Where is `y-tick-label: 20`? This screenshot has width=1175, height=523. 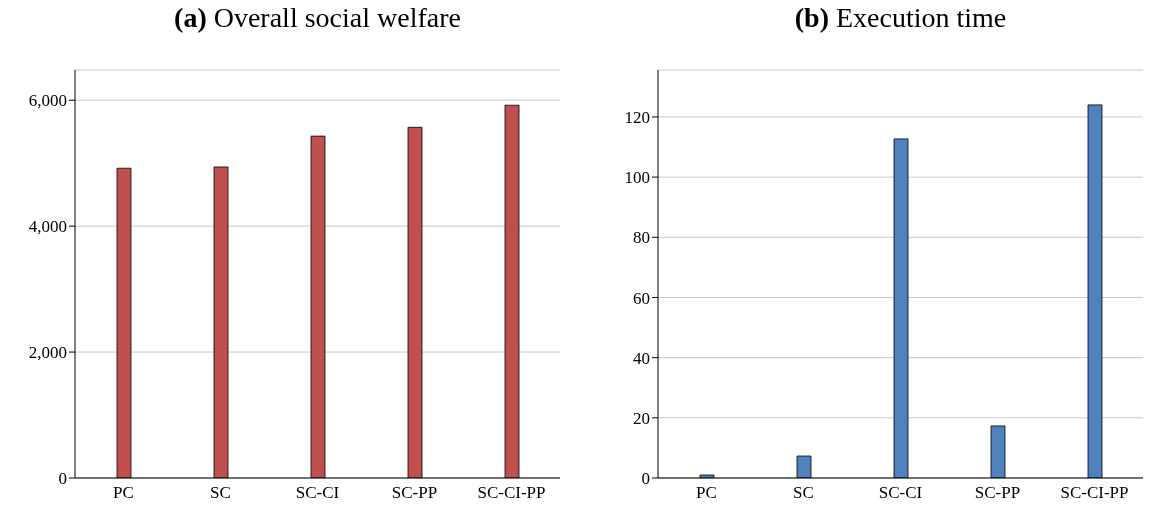
y-tick-label: 20 is located at coordinates (641, 418).